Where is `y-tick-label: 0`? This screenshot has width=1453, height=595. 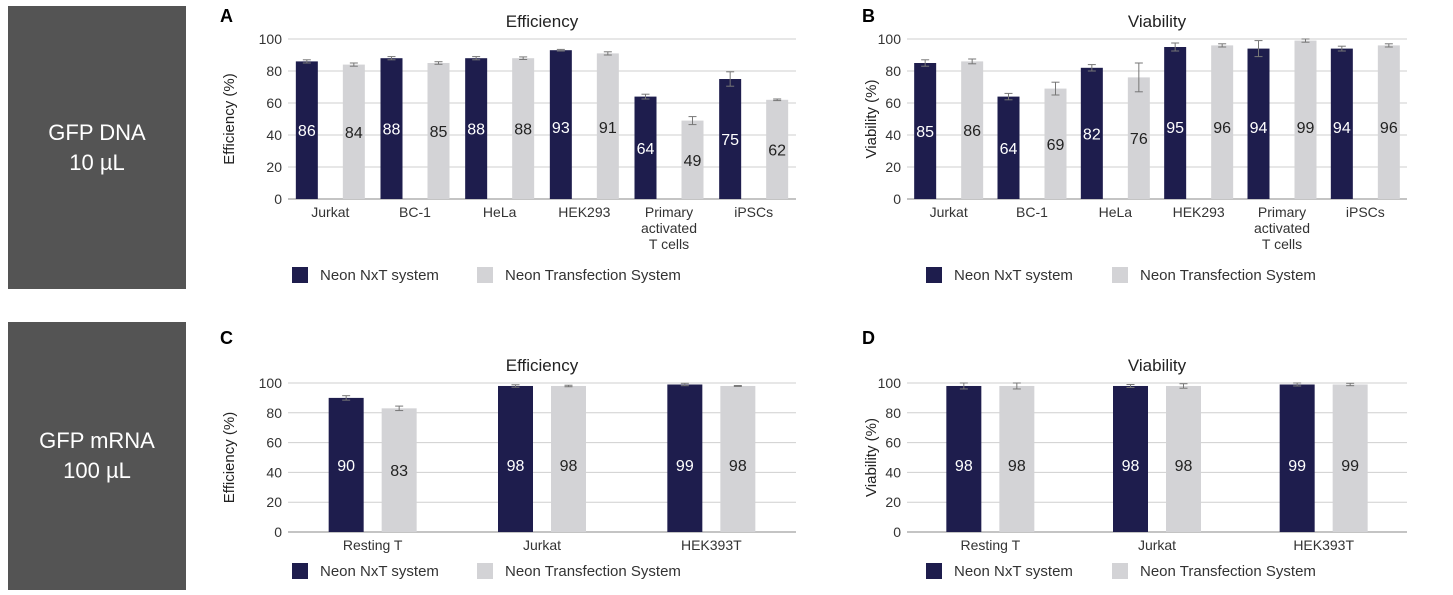 y-tick-label: 0 is located at coordinates (897, 199).